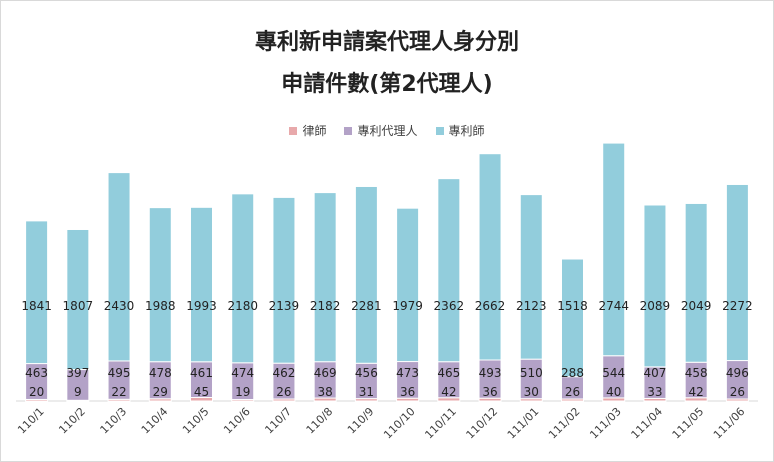 The height and width of the screenshot is (462, 774). What do you see at coordinates (155, 421) in the screenshot?
I see `x-tick-label: 110/4` at bounding box center [155, 421].